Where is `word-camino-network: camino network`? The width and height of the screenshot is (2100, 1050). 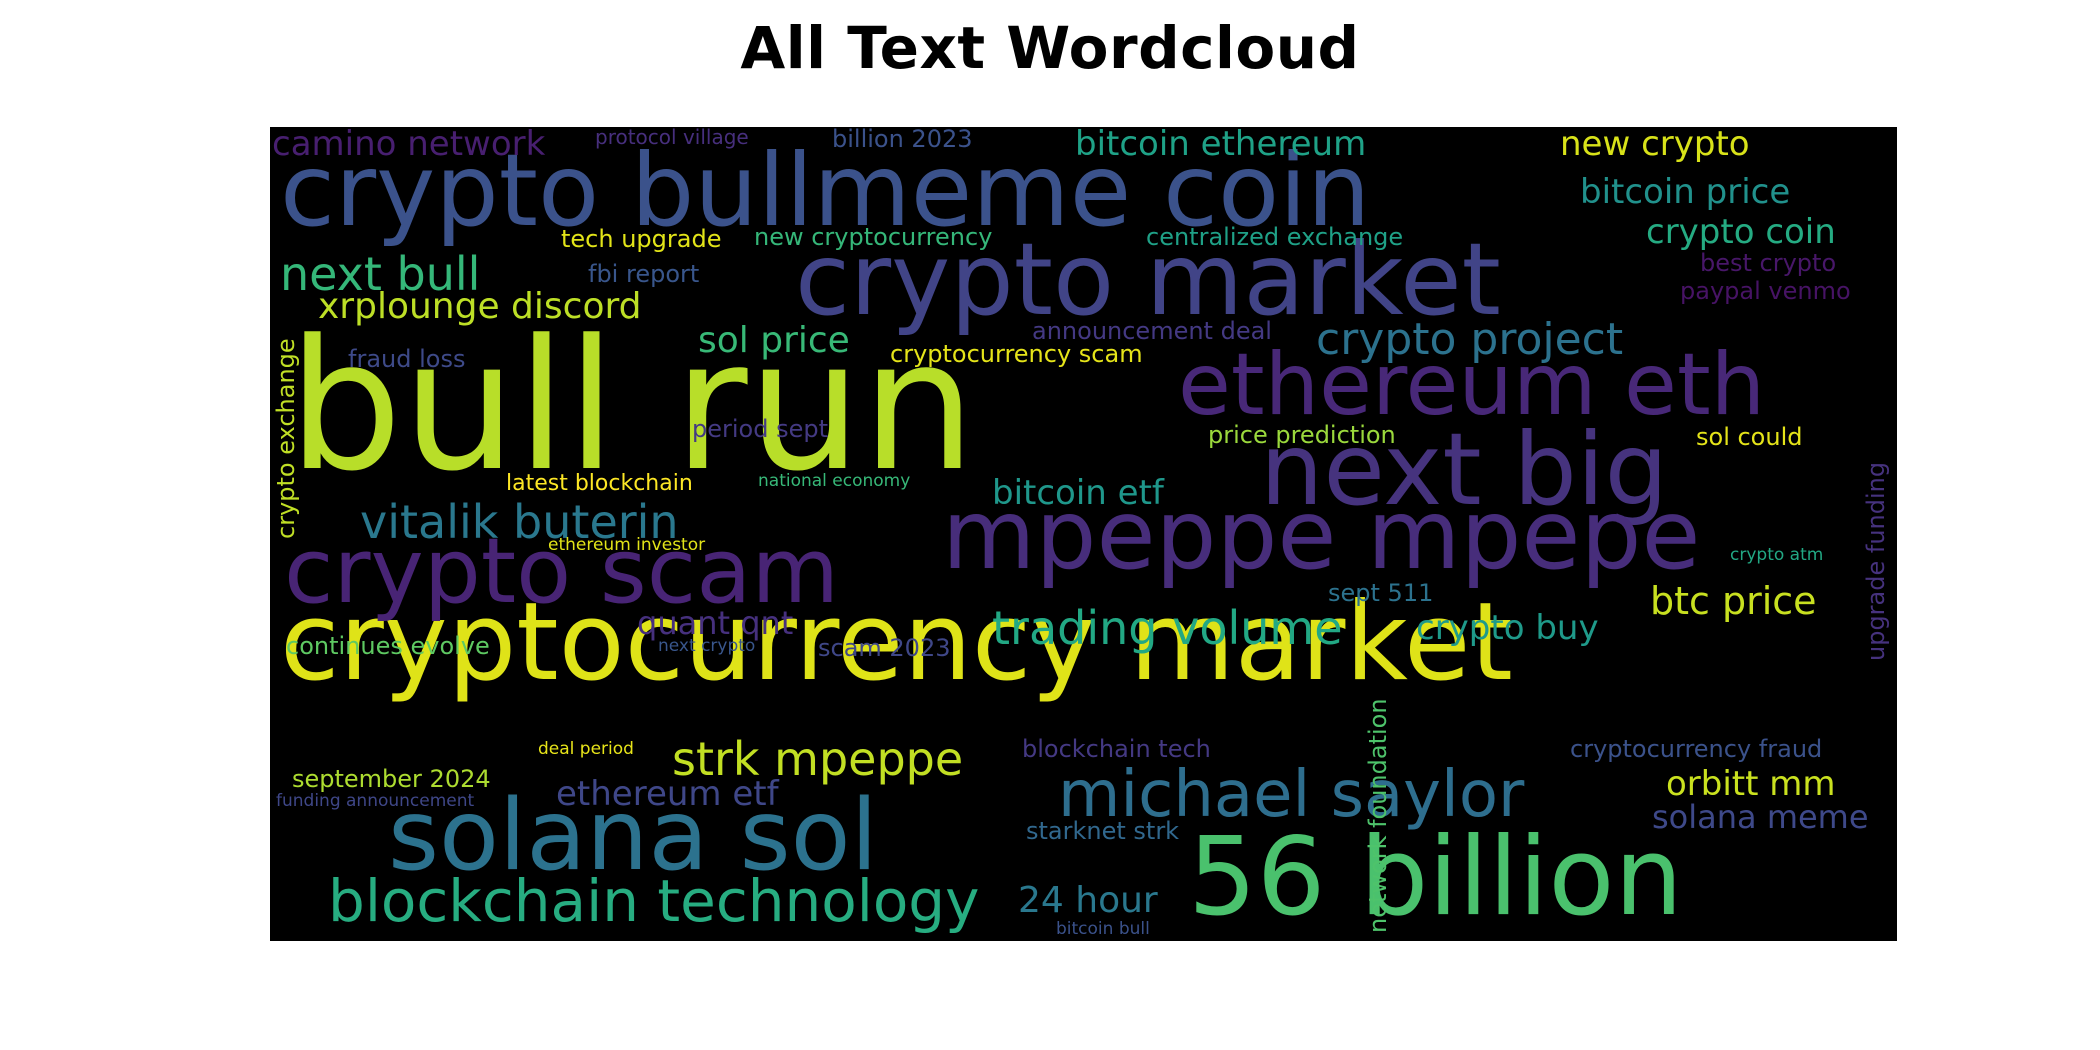
word-camino-network: camino network is located at coordinates (409, 145).